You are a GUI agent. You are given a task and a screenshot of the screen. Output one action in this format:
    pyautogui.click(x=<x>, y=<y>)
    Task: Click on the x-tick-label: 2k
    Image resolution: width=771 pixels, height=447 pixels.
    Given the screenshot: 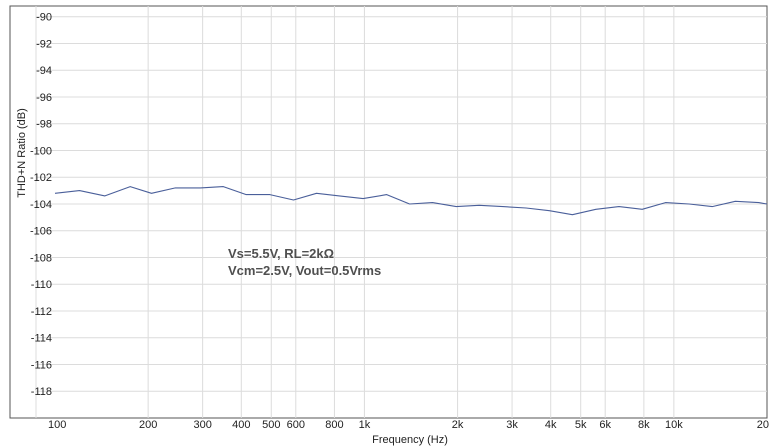 What is the action you would take?
    pyautogui.click(x=458, y=425)
    